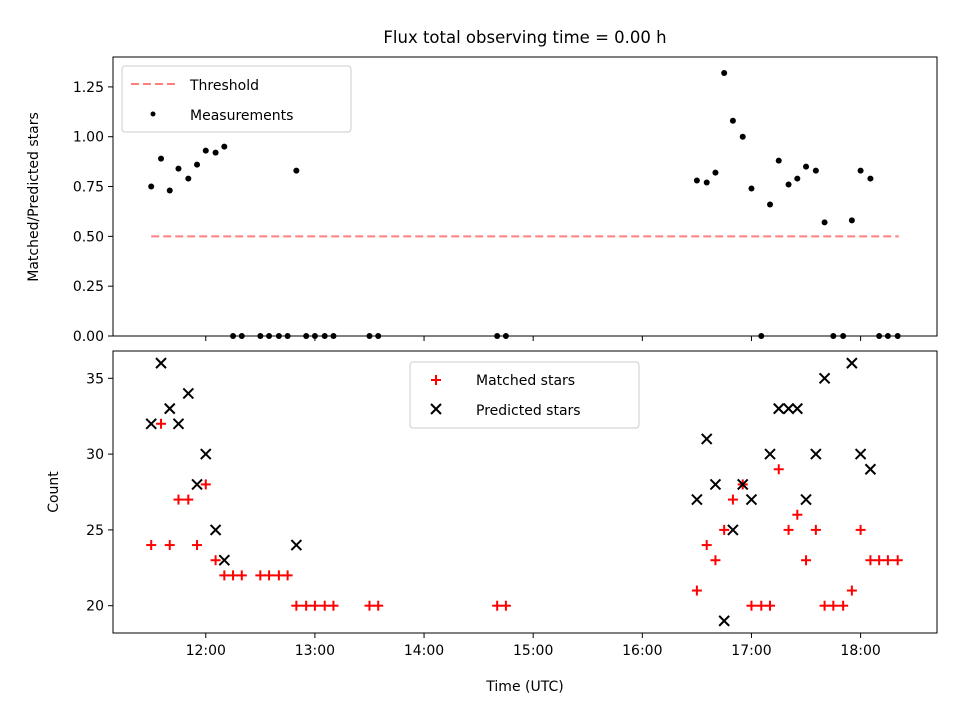  I want to click on bottom-legend-box, so click(524, 395).